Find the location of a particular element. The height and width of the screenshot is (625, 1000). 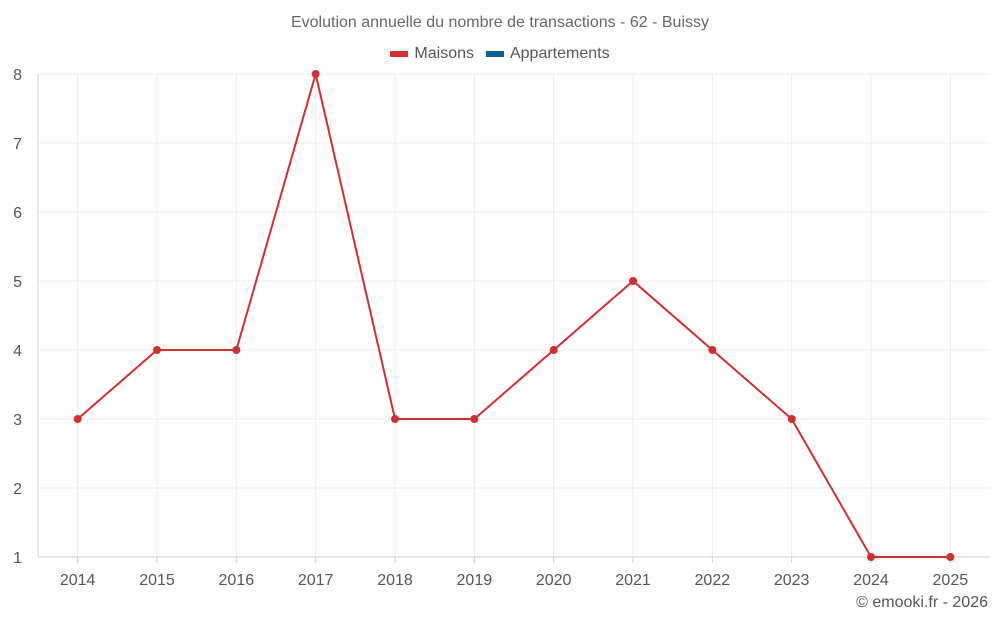

x-tick-label-2024: 2024 is located at coordinates (871, 580).